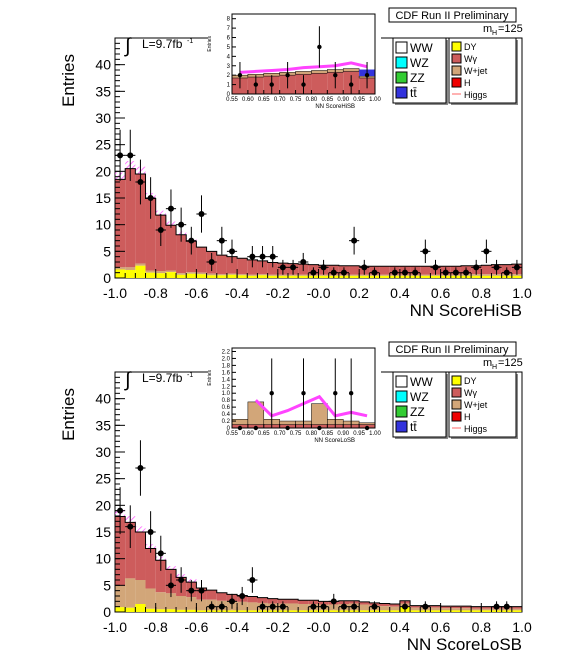 This screenshot has height=667, width=567. Describe the element at coordinates (226, 359) in the screenshot. I see `inset-y-tick-label: 2.0` at that location.